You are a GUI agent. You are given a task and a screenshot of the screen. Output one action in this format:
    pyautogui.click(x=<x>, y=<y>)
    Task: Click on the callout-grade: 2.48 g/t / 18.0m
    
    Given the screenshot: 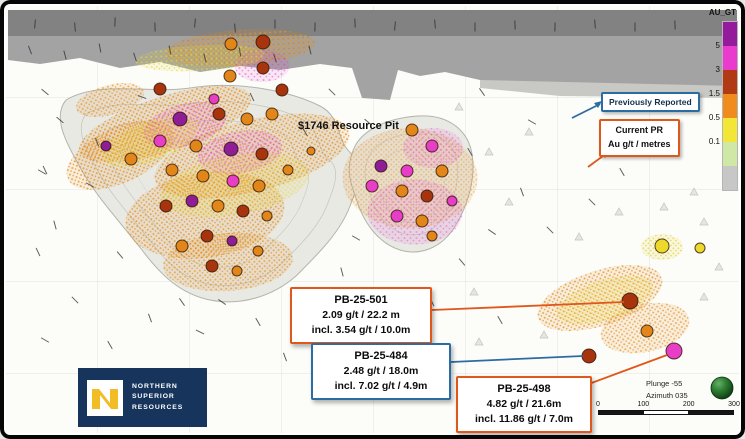 What is the action you would take?
    pyautogui.click(x=381, y=371)
    